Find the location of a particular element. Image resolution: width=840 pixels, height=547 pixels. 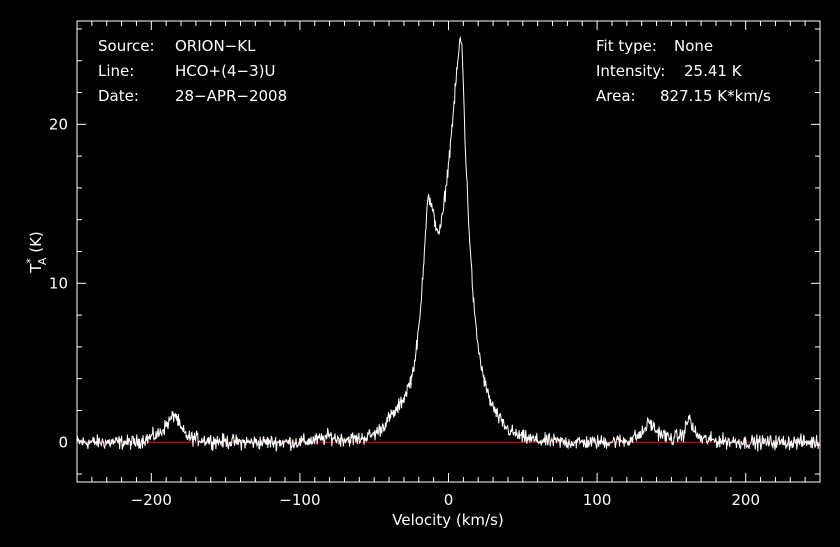

intensity-value: 25.41 K is located at coordinates (713, 71).